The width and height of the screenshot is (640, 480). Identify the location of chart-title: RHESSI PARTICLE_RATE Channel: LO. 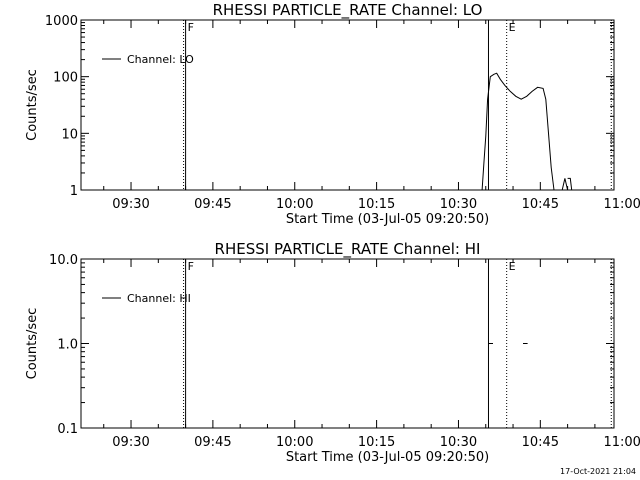
(348, 10).